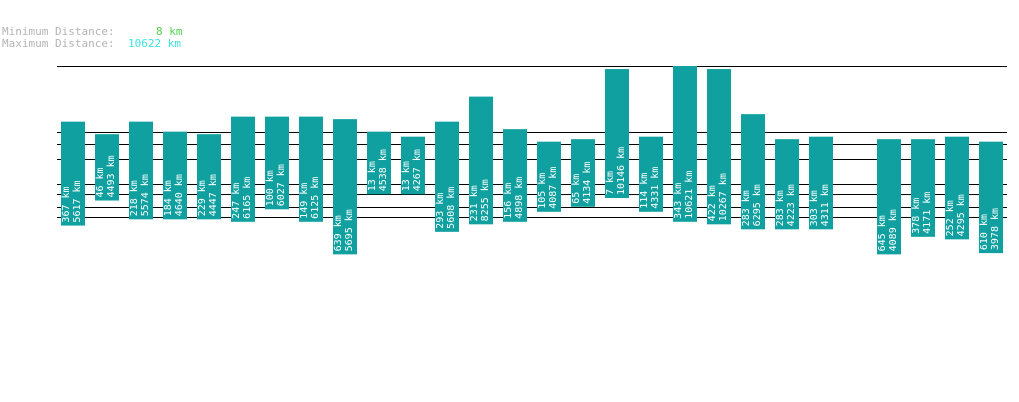  What do you see at coordinates (519, 198) in the screenshot?
I see `bar-lower-label: 4898 km` at bounding box center [519, 198].